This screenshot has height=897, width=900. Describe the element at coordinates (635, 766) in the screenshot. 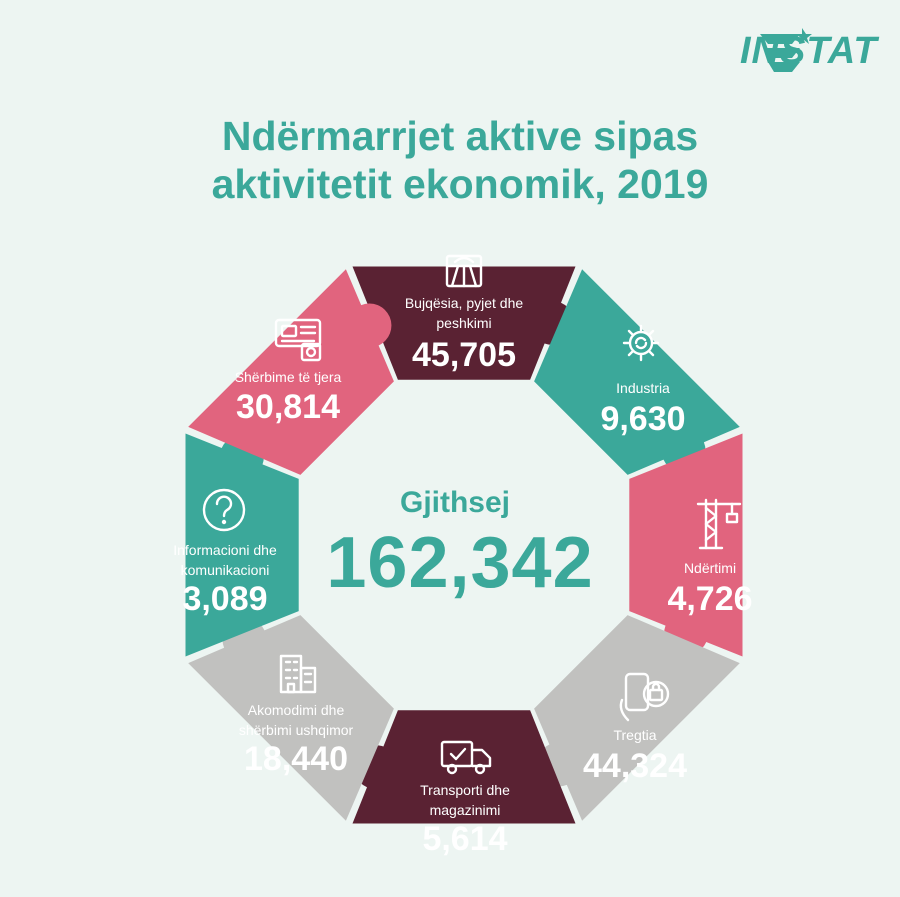

I see `value-trade: 44,324` at that location.